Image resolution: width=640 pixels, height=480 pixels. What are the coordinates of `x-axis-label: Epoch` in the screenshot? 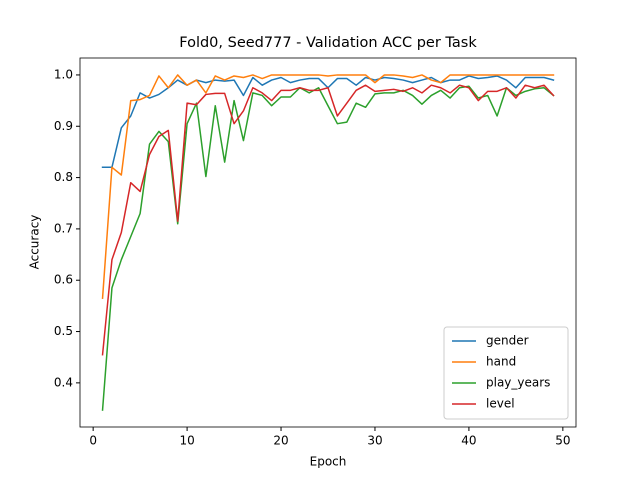 It's located at (328, 462).